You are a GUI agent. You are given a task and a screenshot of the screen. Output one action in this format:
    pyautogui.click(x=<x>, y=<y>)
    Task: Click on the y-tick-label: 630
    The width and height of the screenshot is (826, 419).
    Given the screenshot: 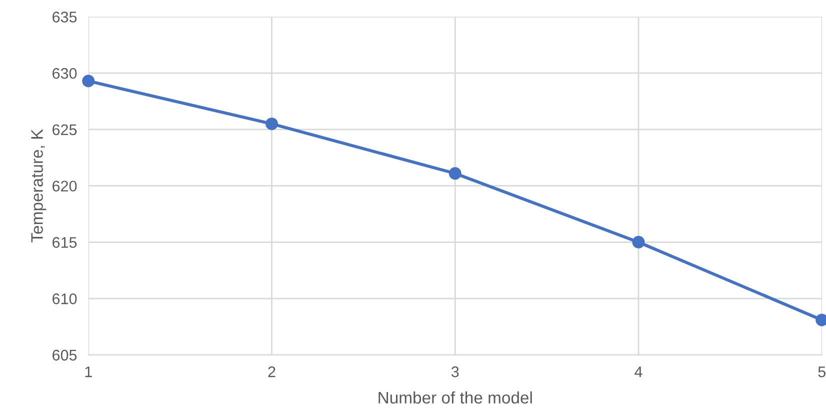 What is the action you would take?
    pyautogui.click(x=64, y=73)
    